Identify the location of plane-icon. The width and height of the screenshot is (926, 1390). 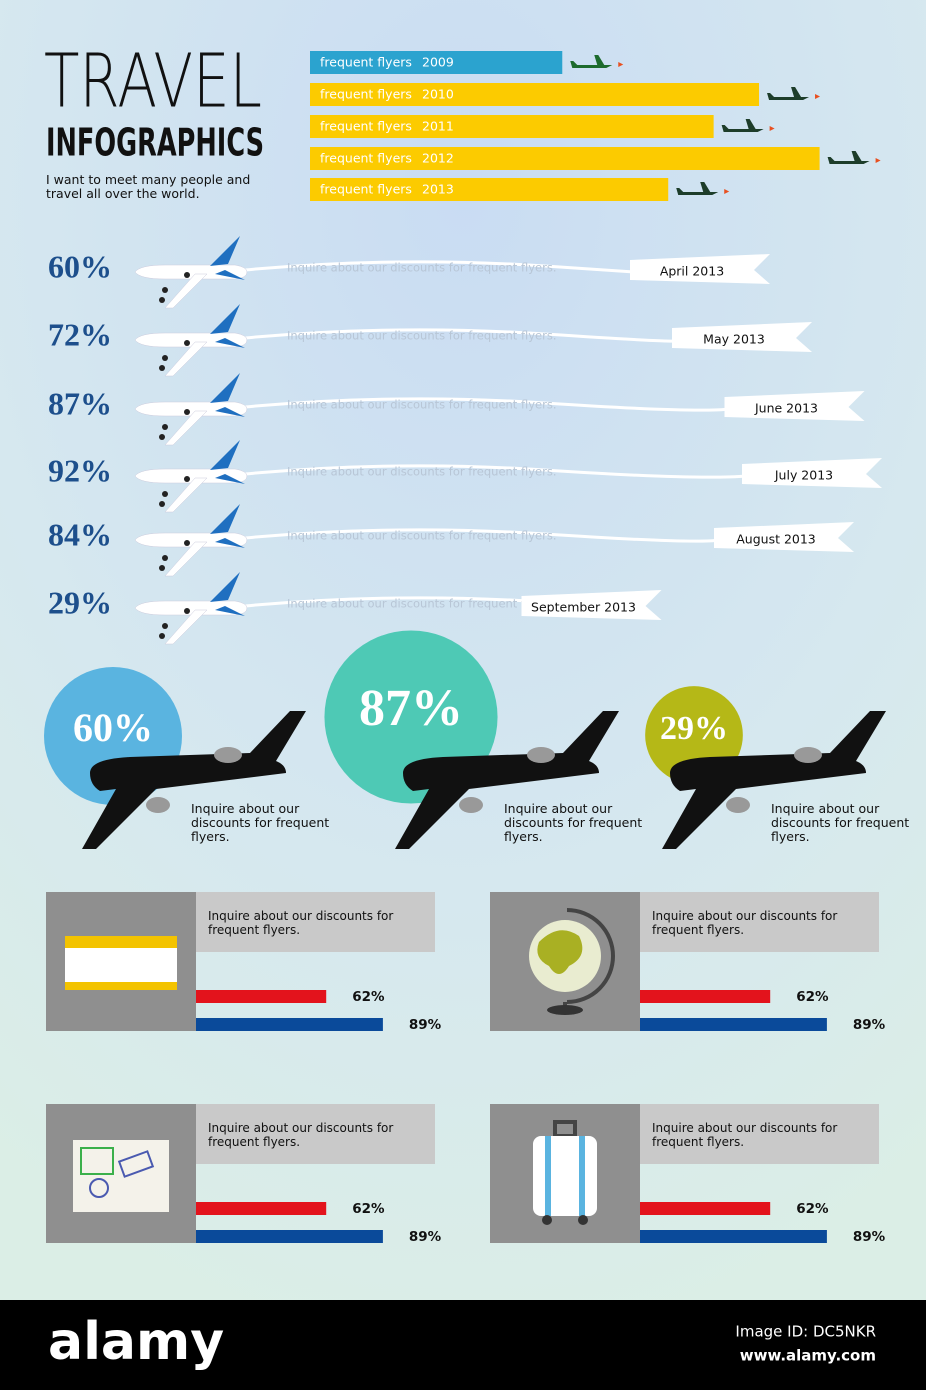
(848, 157).